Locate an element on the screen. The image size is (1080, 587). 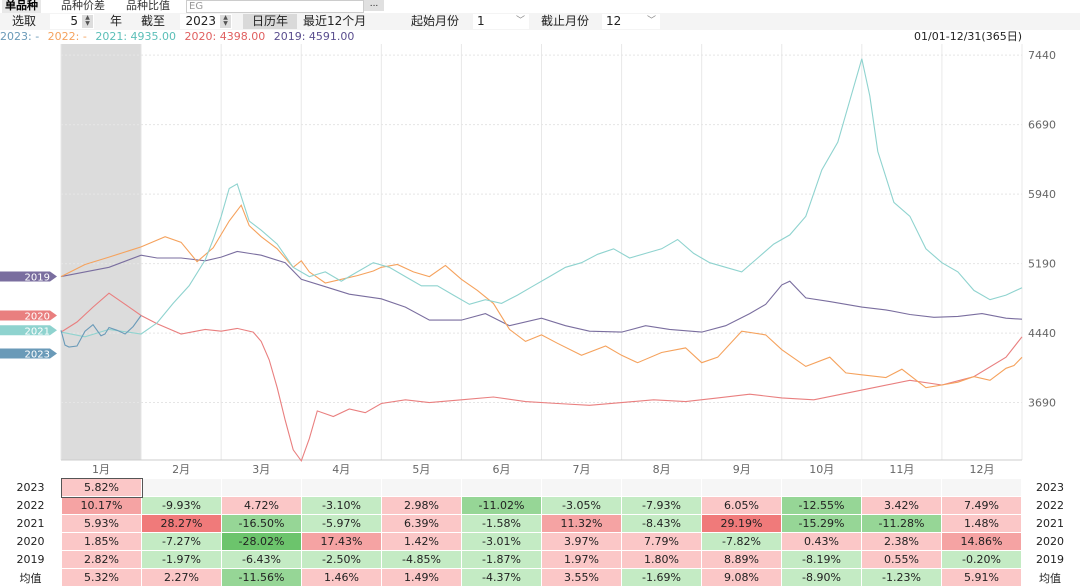
table-cell: -8.90% is located at coordinates (821, 577).